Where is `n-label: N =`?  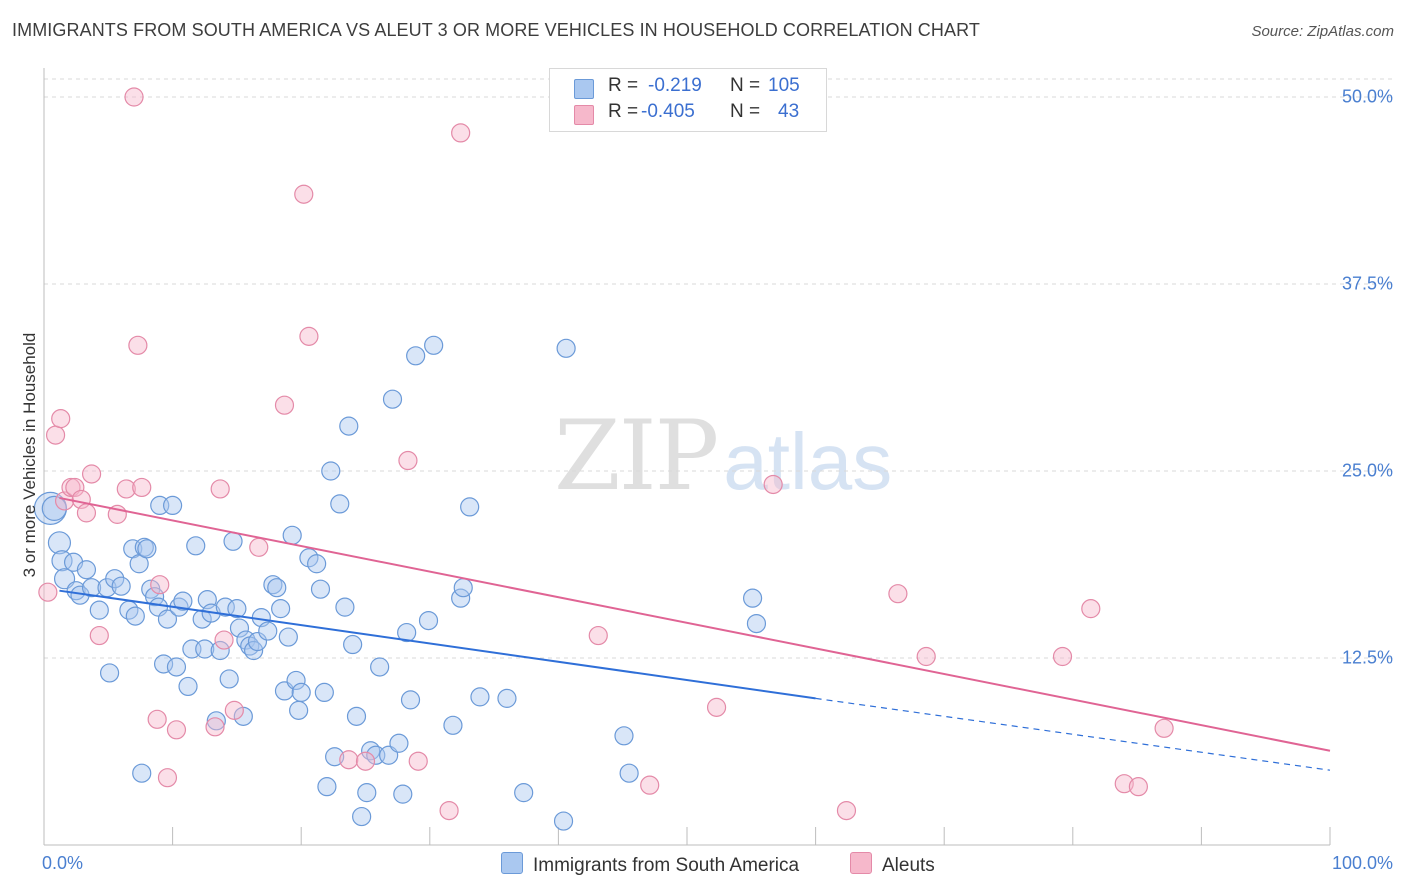
n-label: N = is located at coordinates (745, 85).